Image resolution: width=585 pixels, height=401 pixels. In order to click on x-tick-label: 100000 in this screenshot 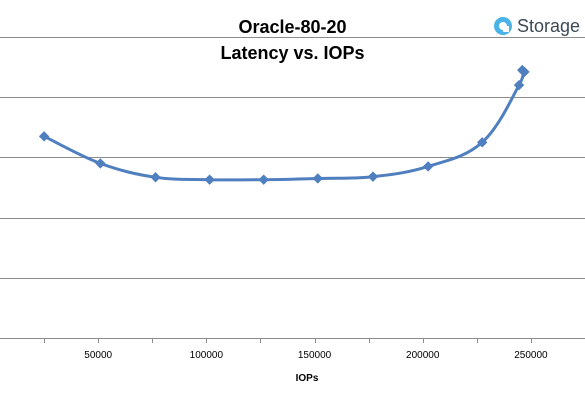, I will do `click(207, 355)`.